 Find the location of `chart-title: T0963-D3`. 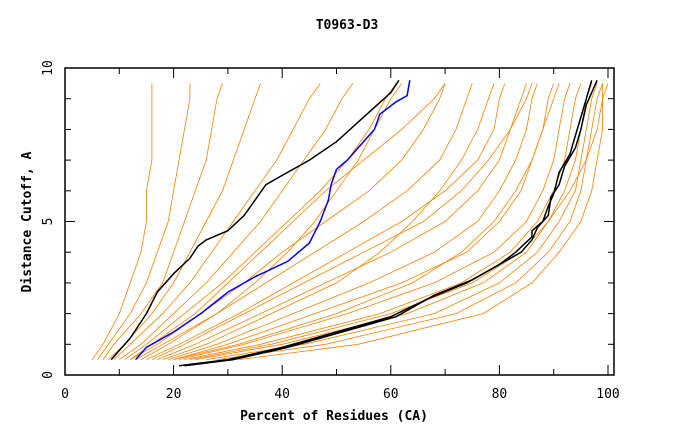

chart-title: T0963-D3 is located at coordinates (347, 25).